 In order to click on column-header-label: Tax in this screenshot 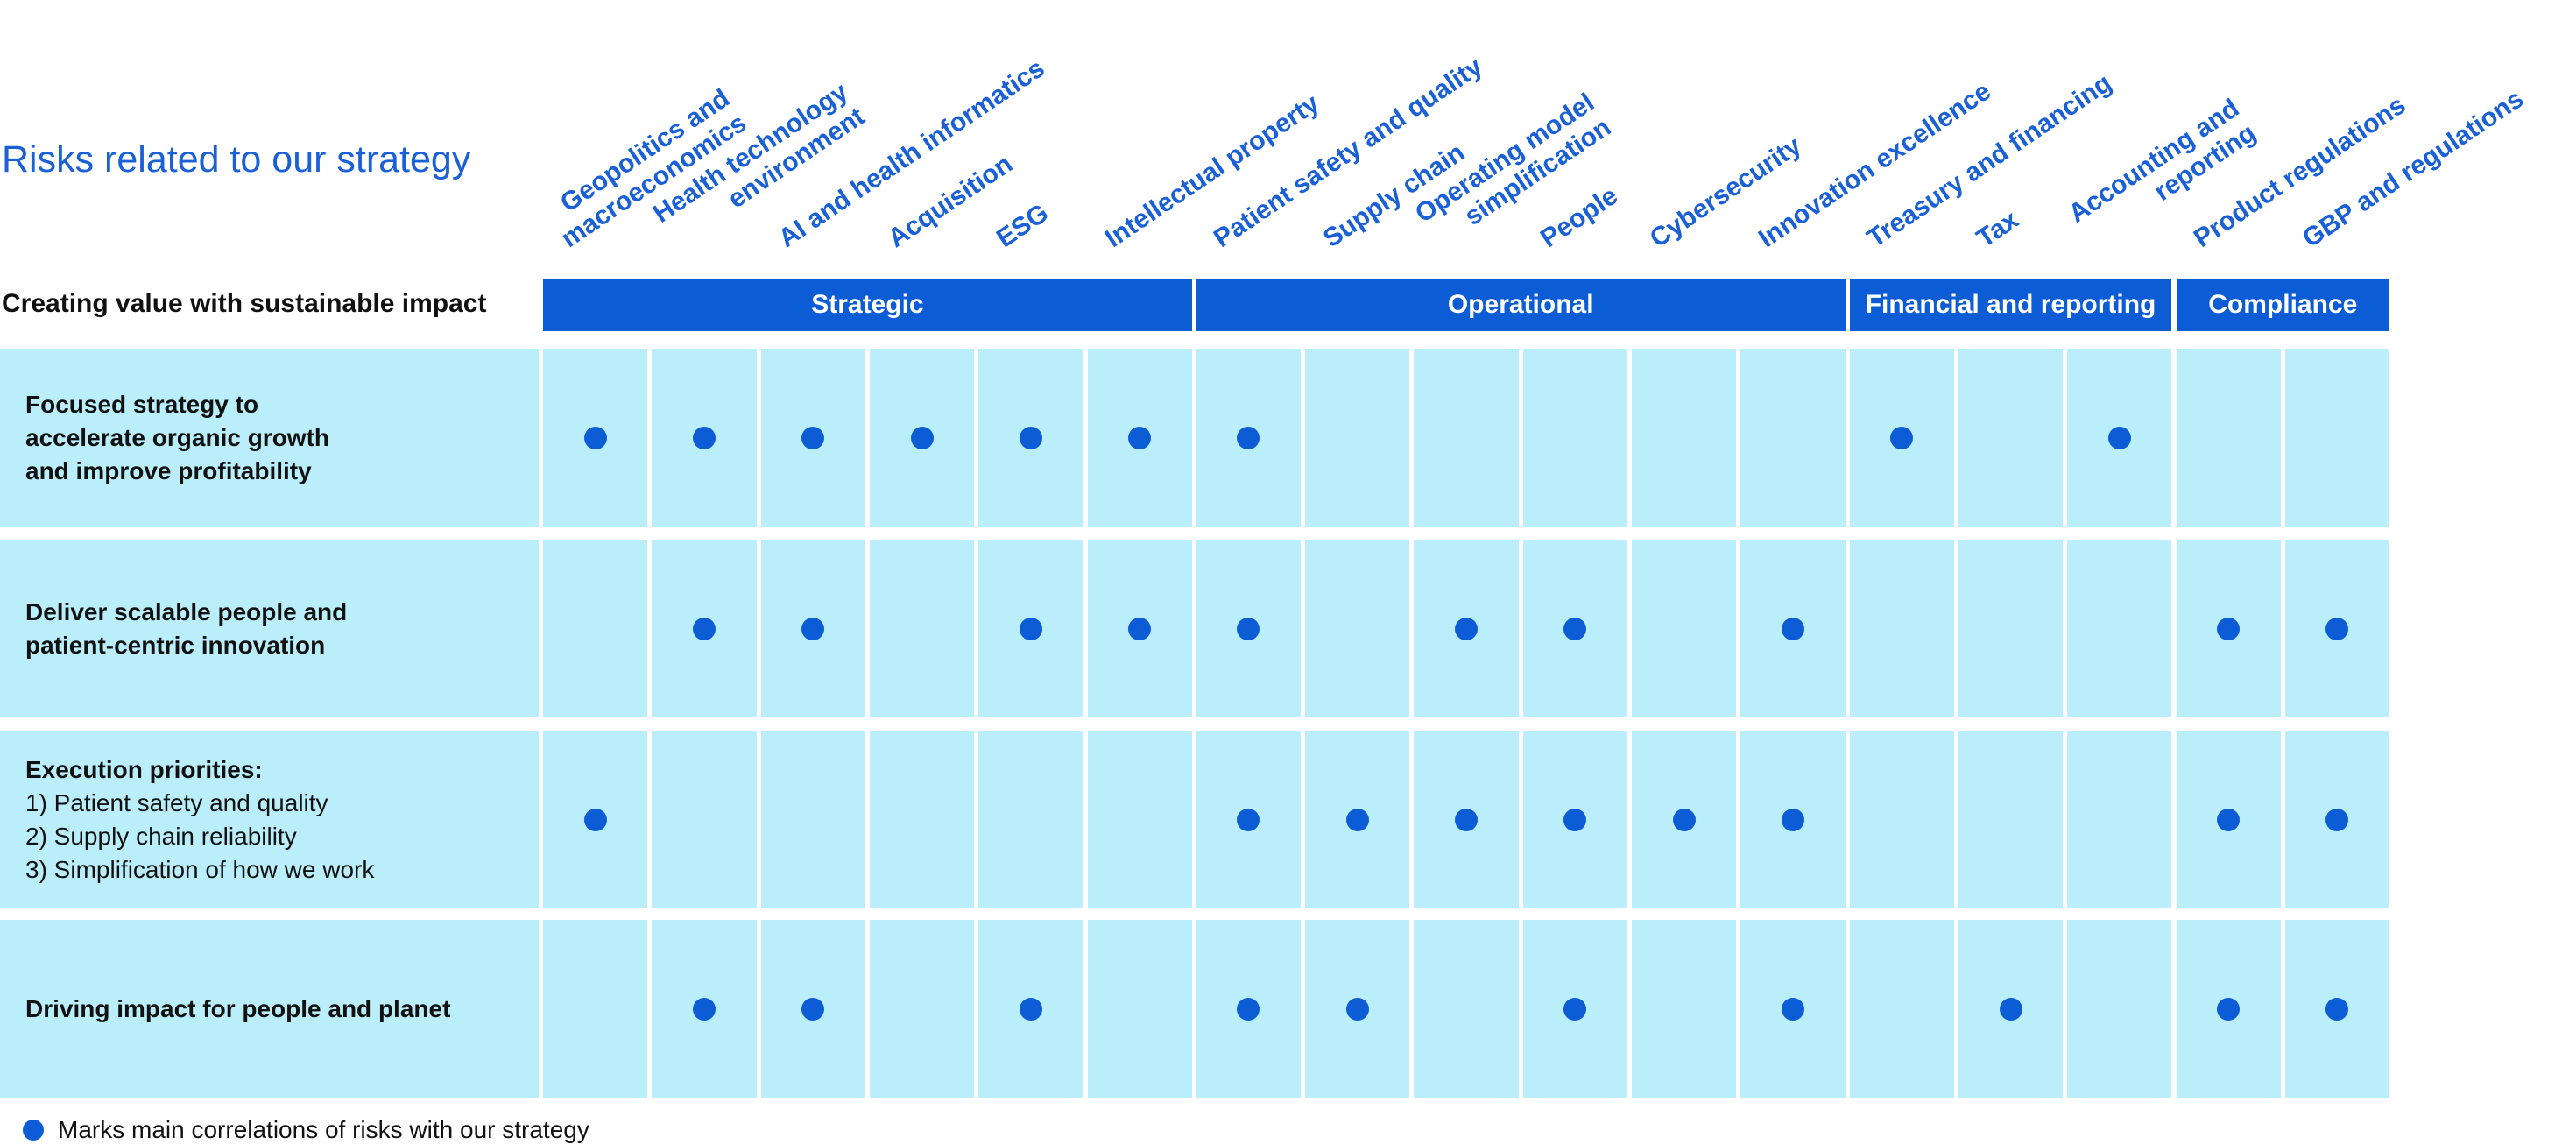, I will do `click(1997, 230)`.